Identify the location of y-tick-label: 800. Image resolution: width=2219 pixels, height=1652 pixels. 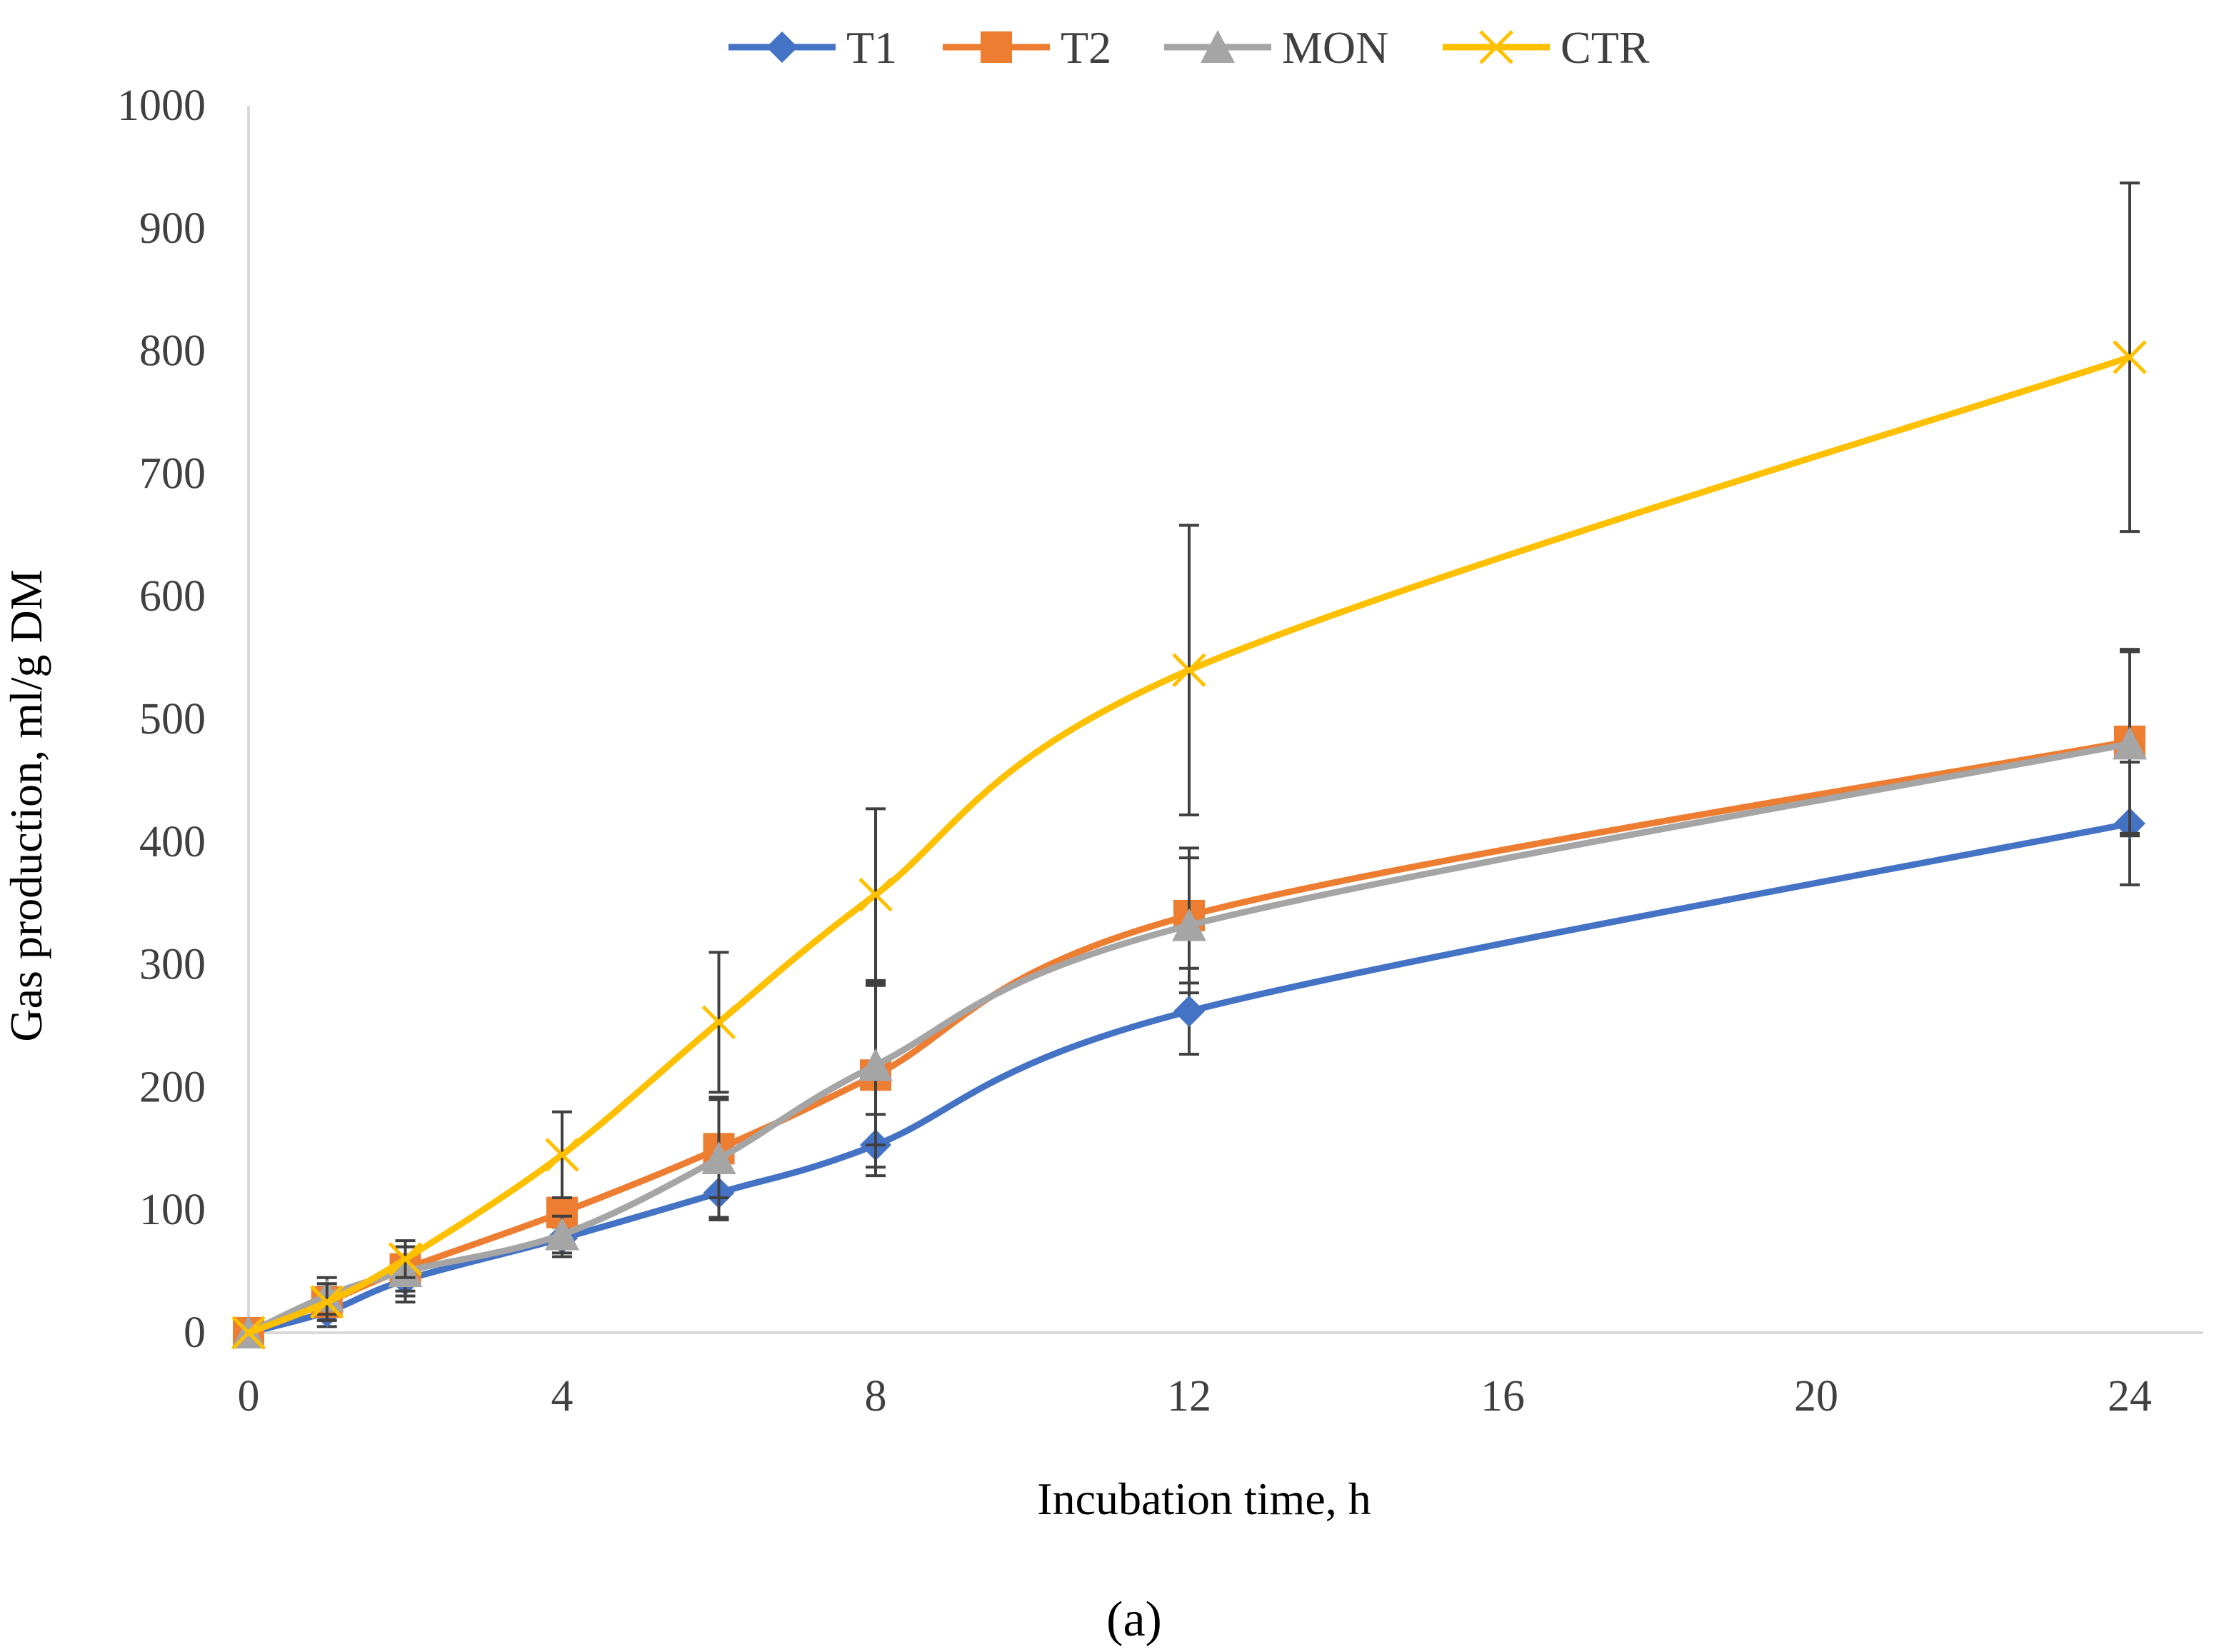
(172, 351).